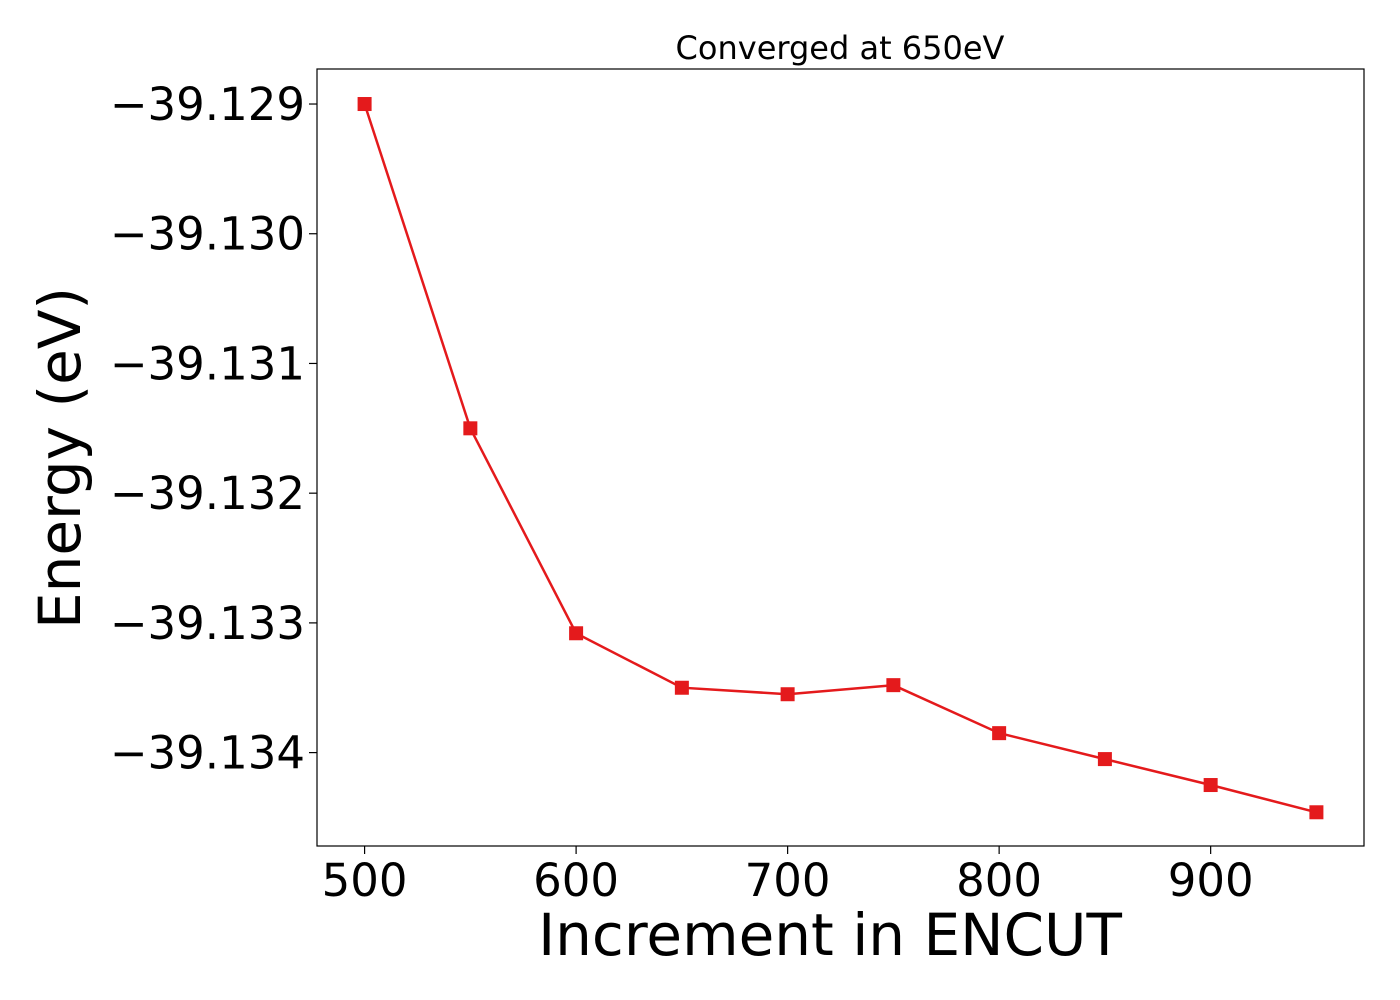 The height and width of the screenshot is (1000, 1400). What do you see at coordinates (207, 623) in the screenshot?
I see `y-tick-label: −39.133` at bounding box center [207, 623].